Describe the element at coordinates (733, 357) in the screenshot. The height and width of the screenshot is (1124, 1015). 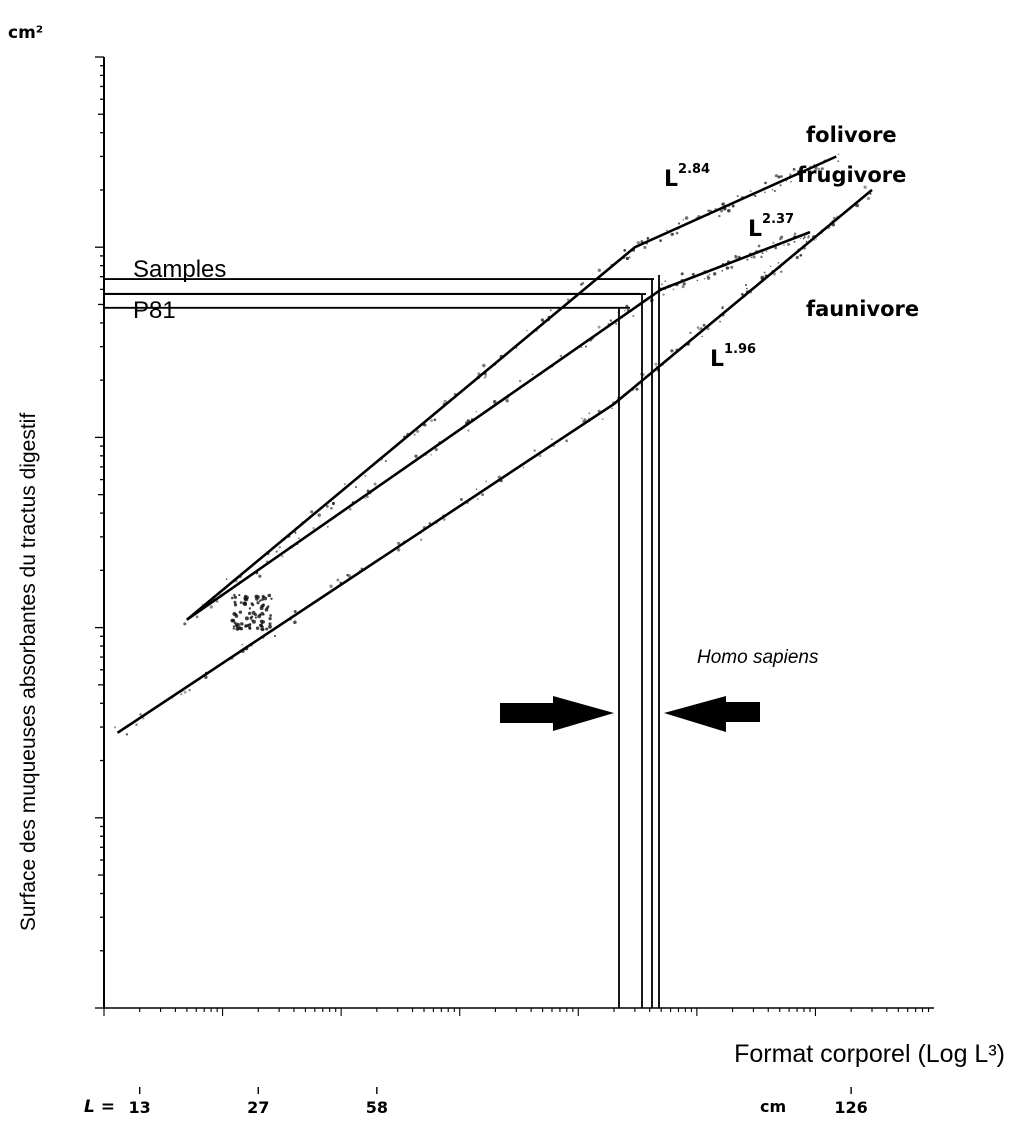
I see `exponent-label-faunivore: L1.96` at that location.